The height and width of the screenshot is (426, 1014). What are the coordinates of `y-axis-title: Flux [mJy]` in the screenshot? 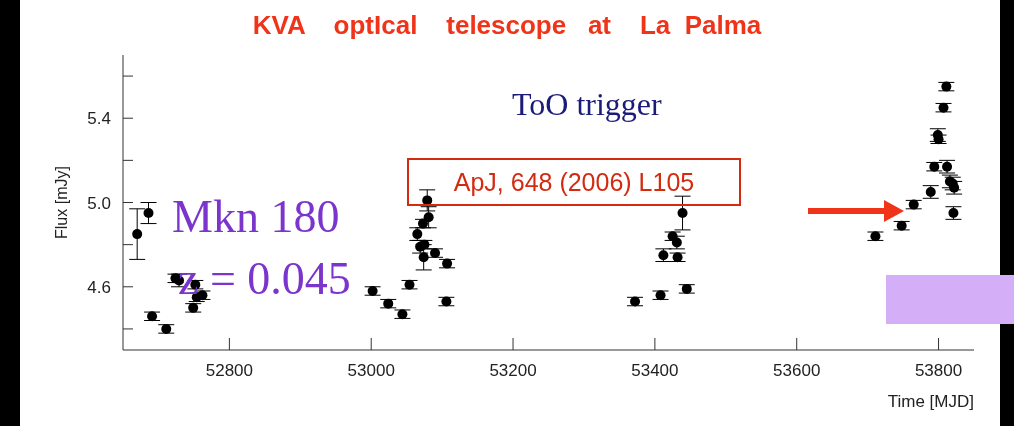 It's located at (61, 202).